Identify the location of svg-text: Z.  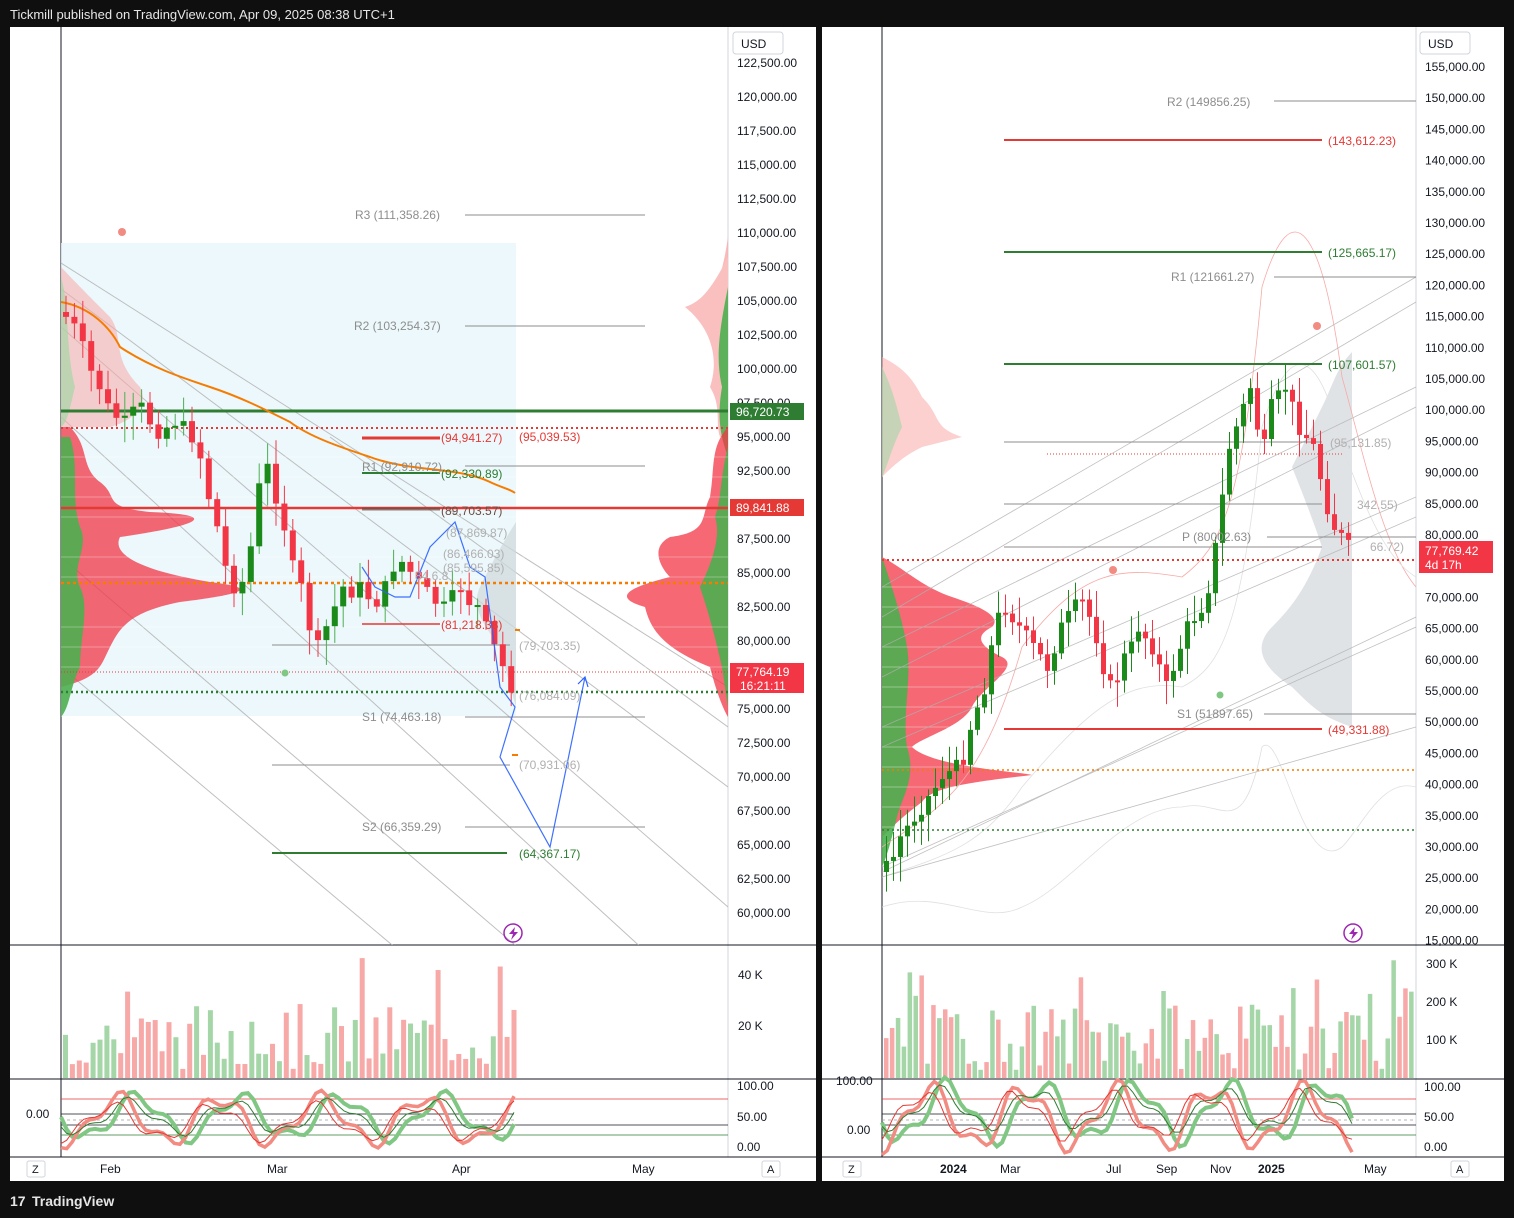
(35, 1170).